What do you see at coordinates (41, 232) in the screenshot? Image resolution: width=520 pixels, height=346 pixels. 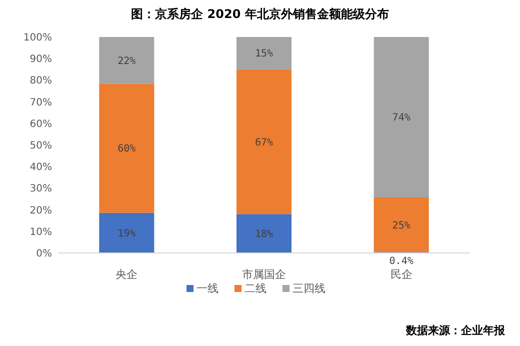 I see `y-tick-label: 10%` at bounding box center [41, 232].